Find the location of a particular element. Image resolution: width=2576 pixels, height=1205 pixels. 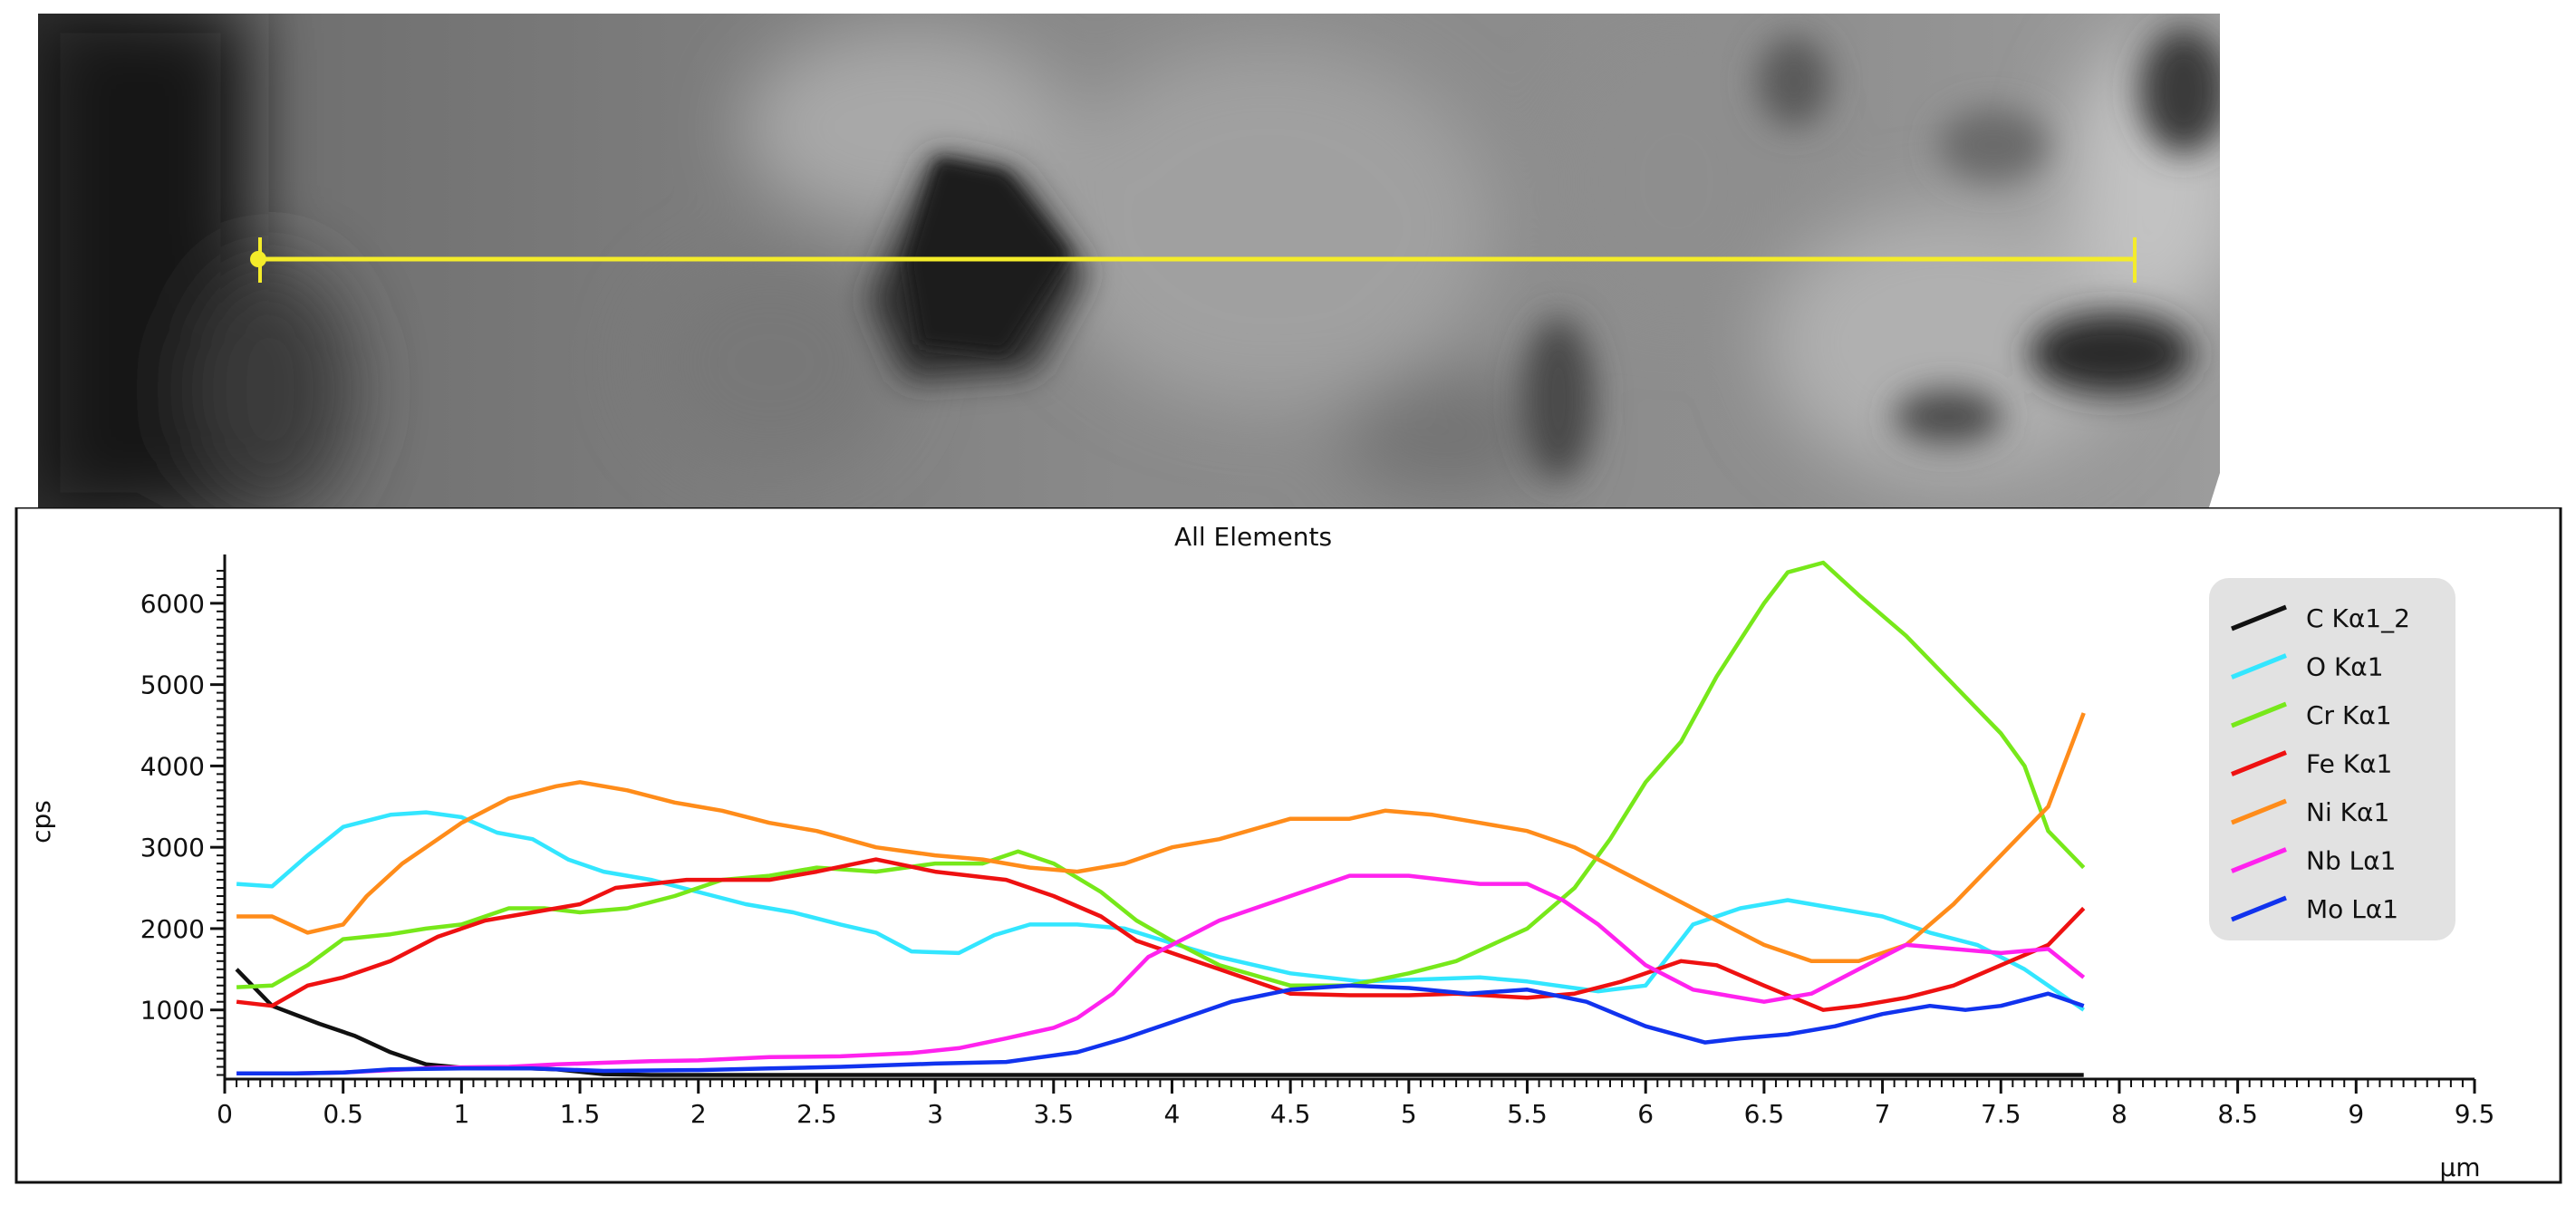

y-tick-label: 5000 is located at coordinates (172, 685).